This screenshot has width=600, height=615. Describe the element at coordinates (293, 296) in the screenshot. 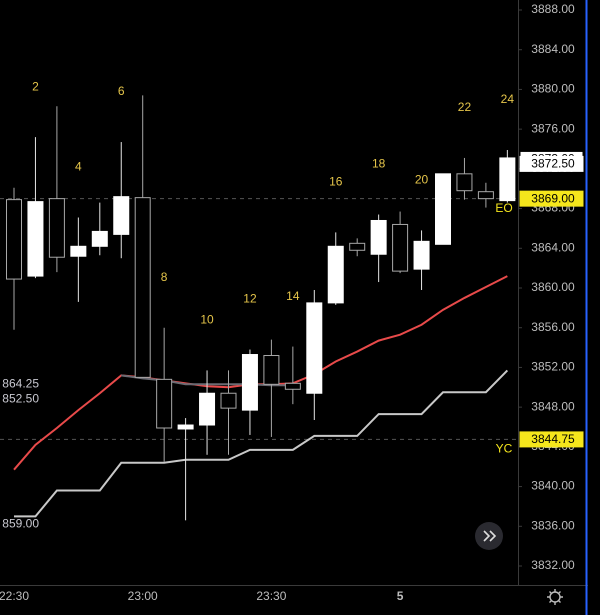

I see `candle-label: 14` at that location.